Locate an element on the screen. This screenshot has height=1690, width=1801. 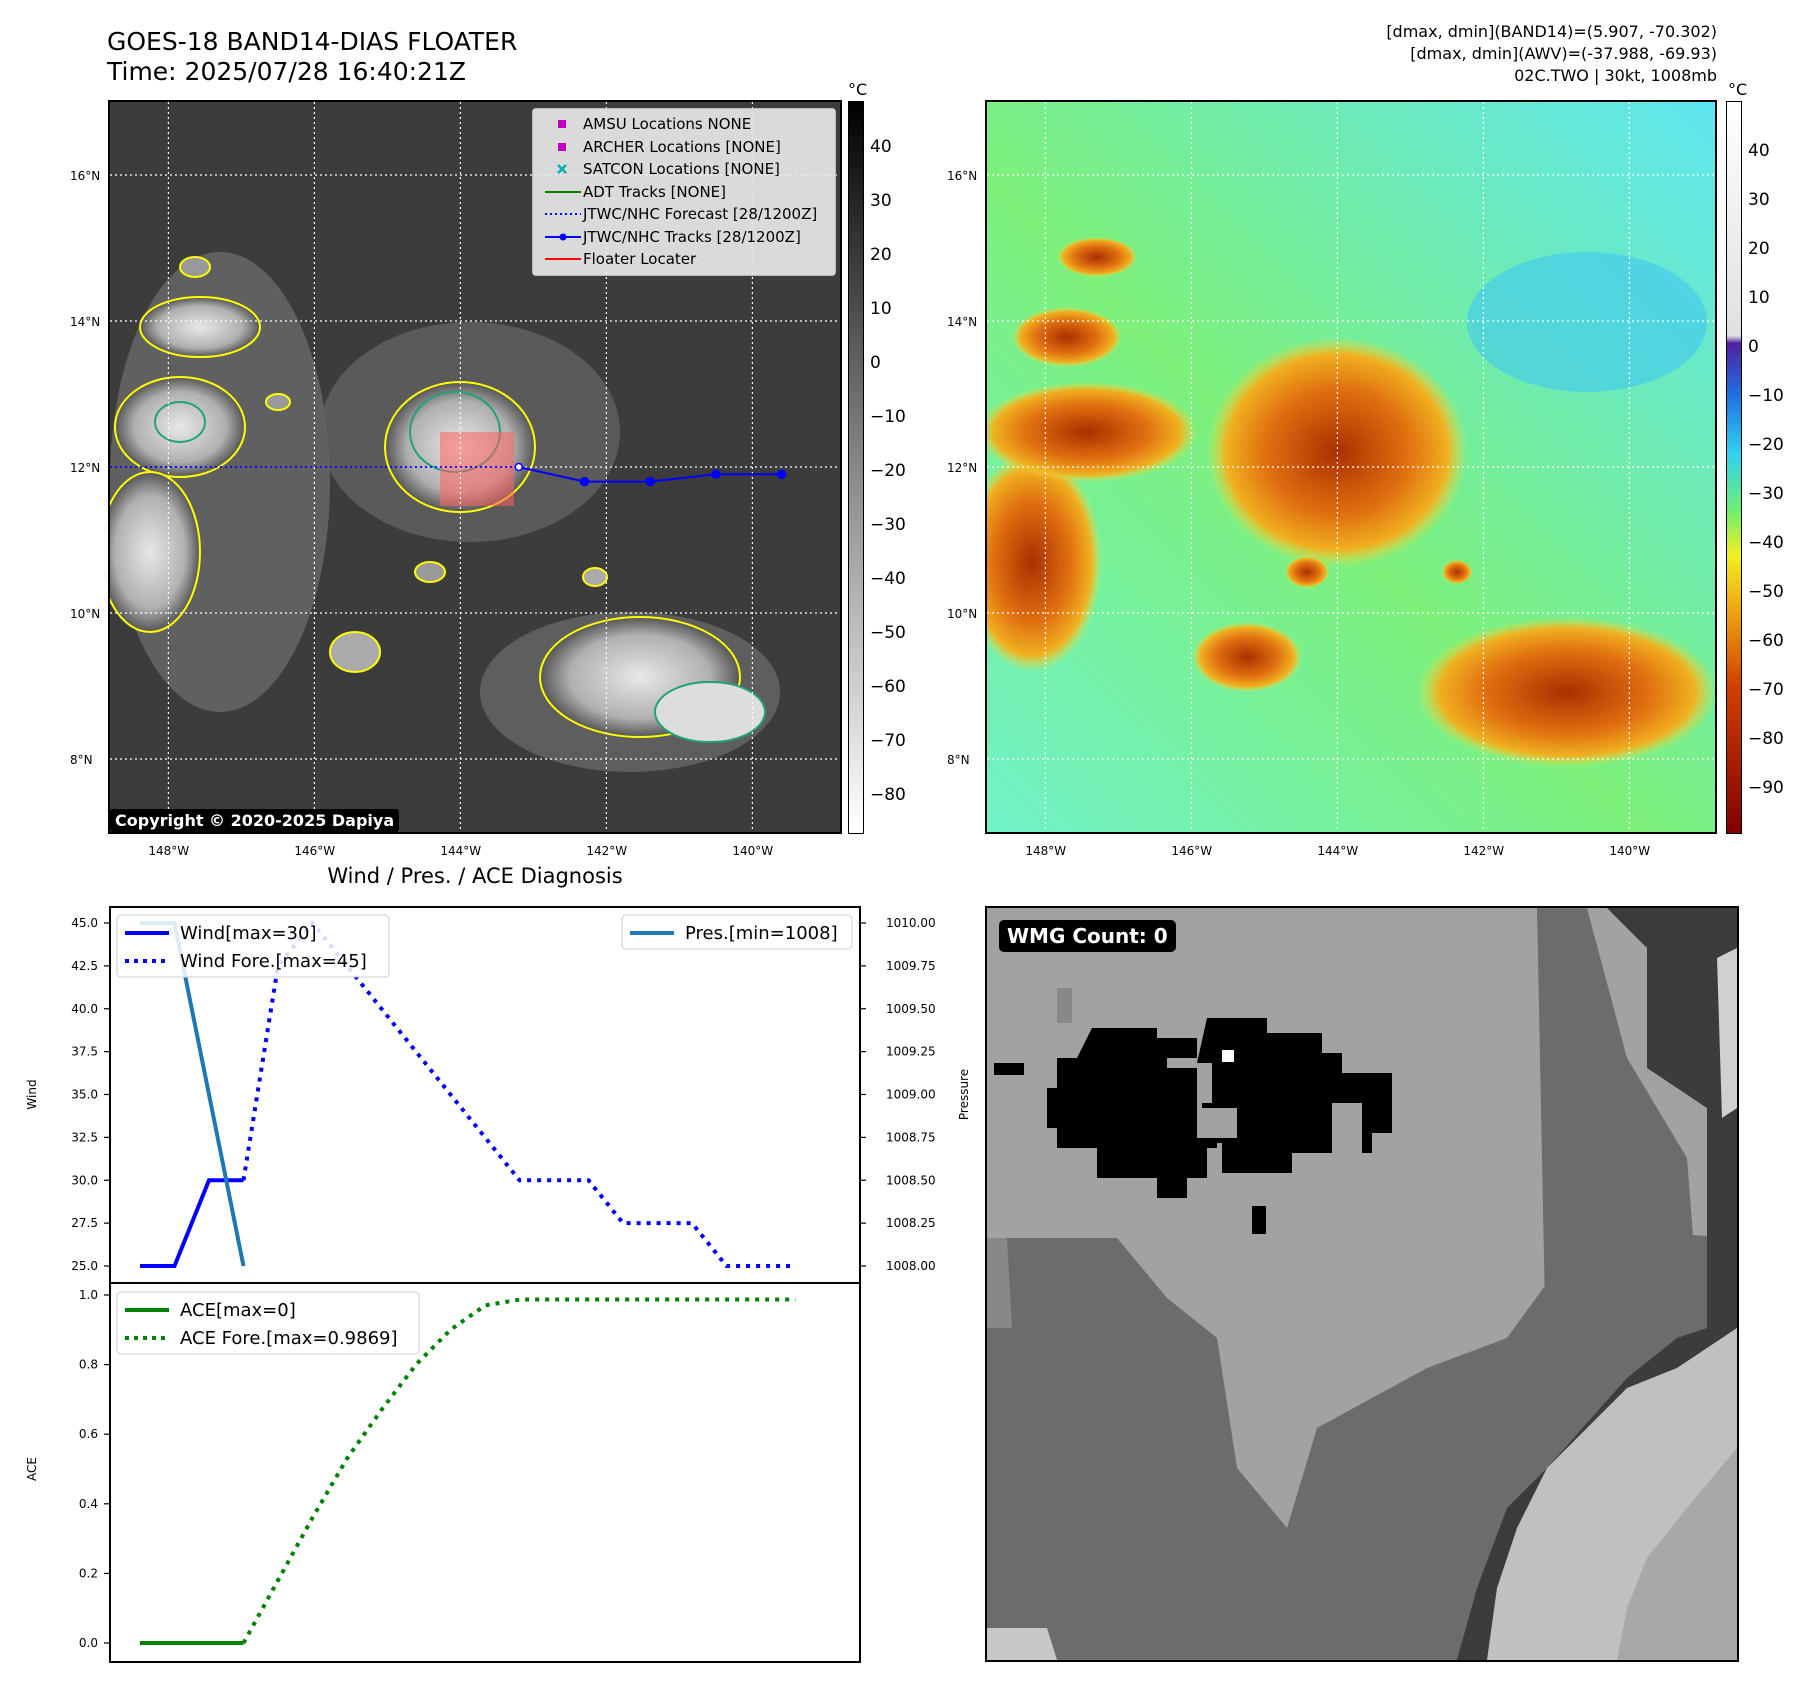
awv-colorbar is located at coordinates (1734, 467).